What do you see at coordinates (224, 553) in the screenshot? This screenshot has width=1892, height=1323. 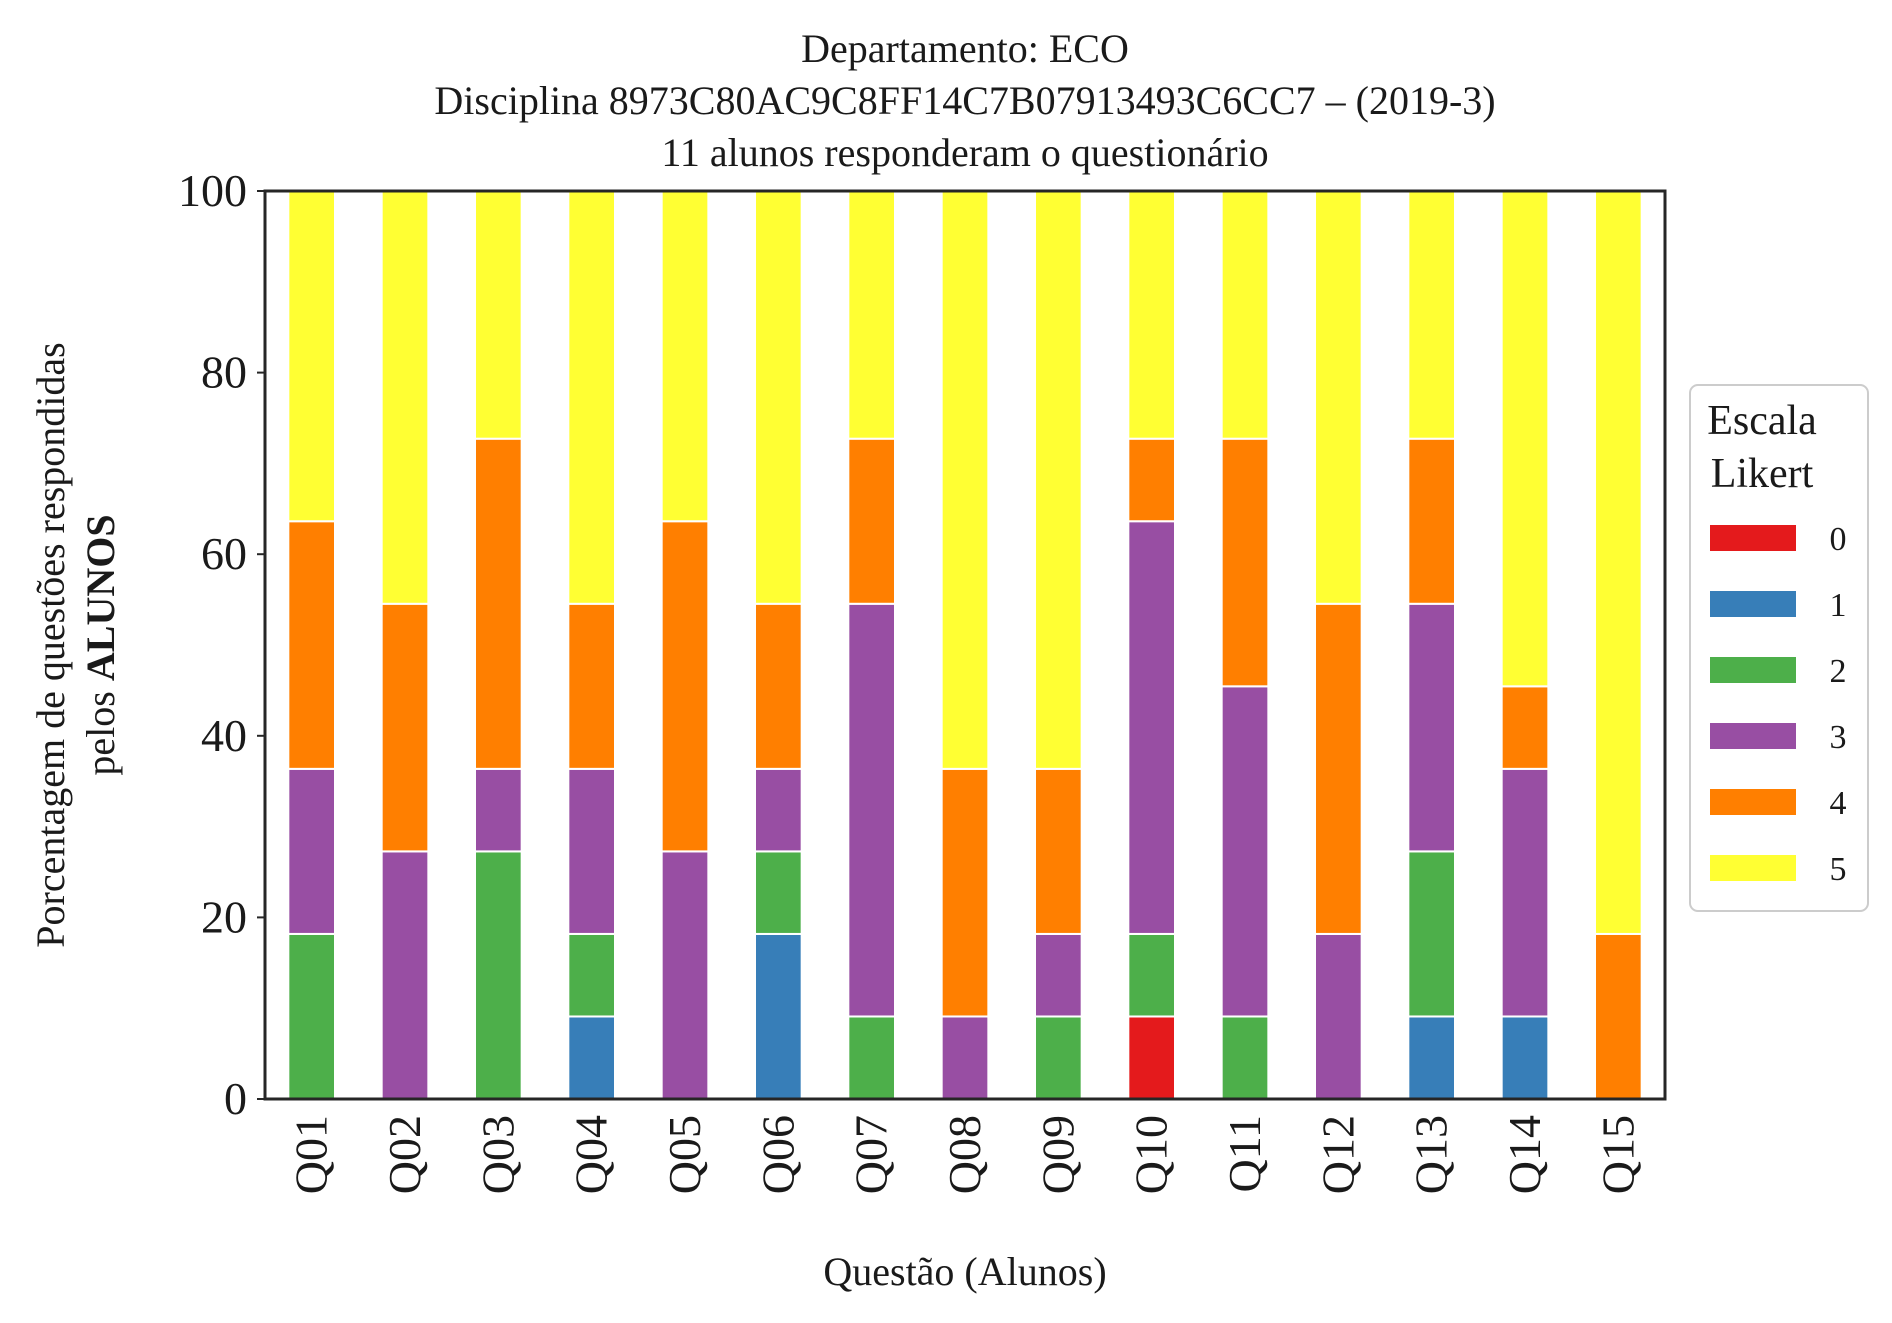 I see `y-tick-label-60: 60` at bounding box center [224, 553].